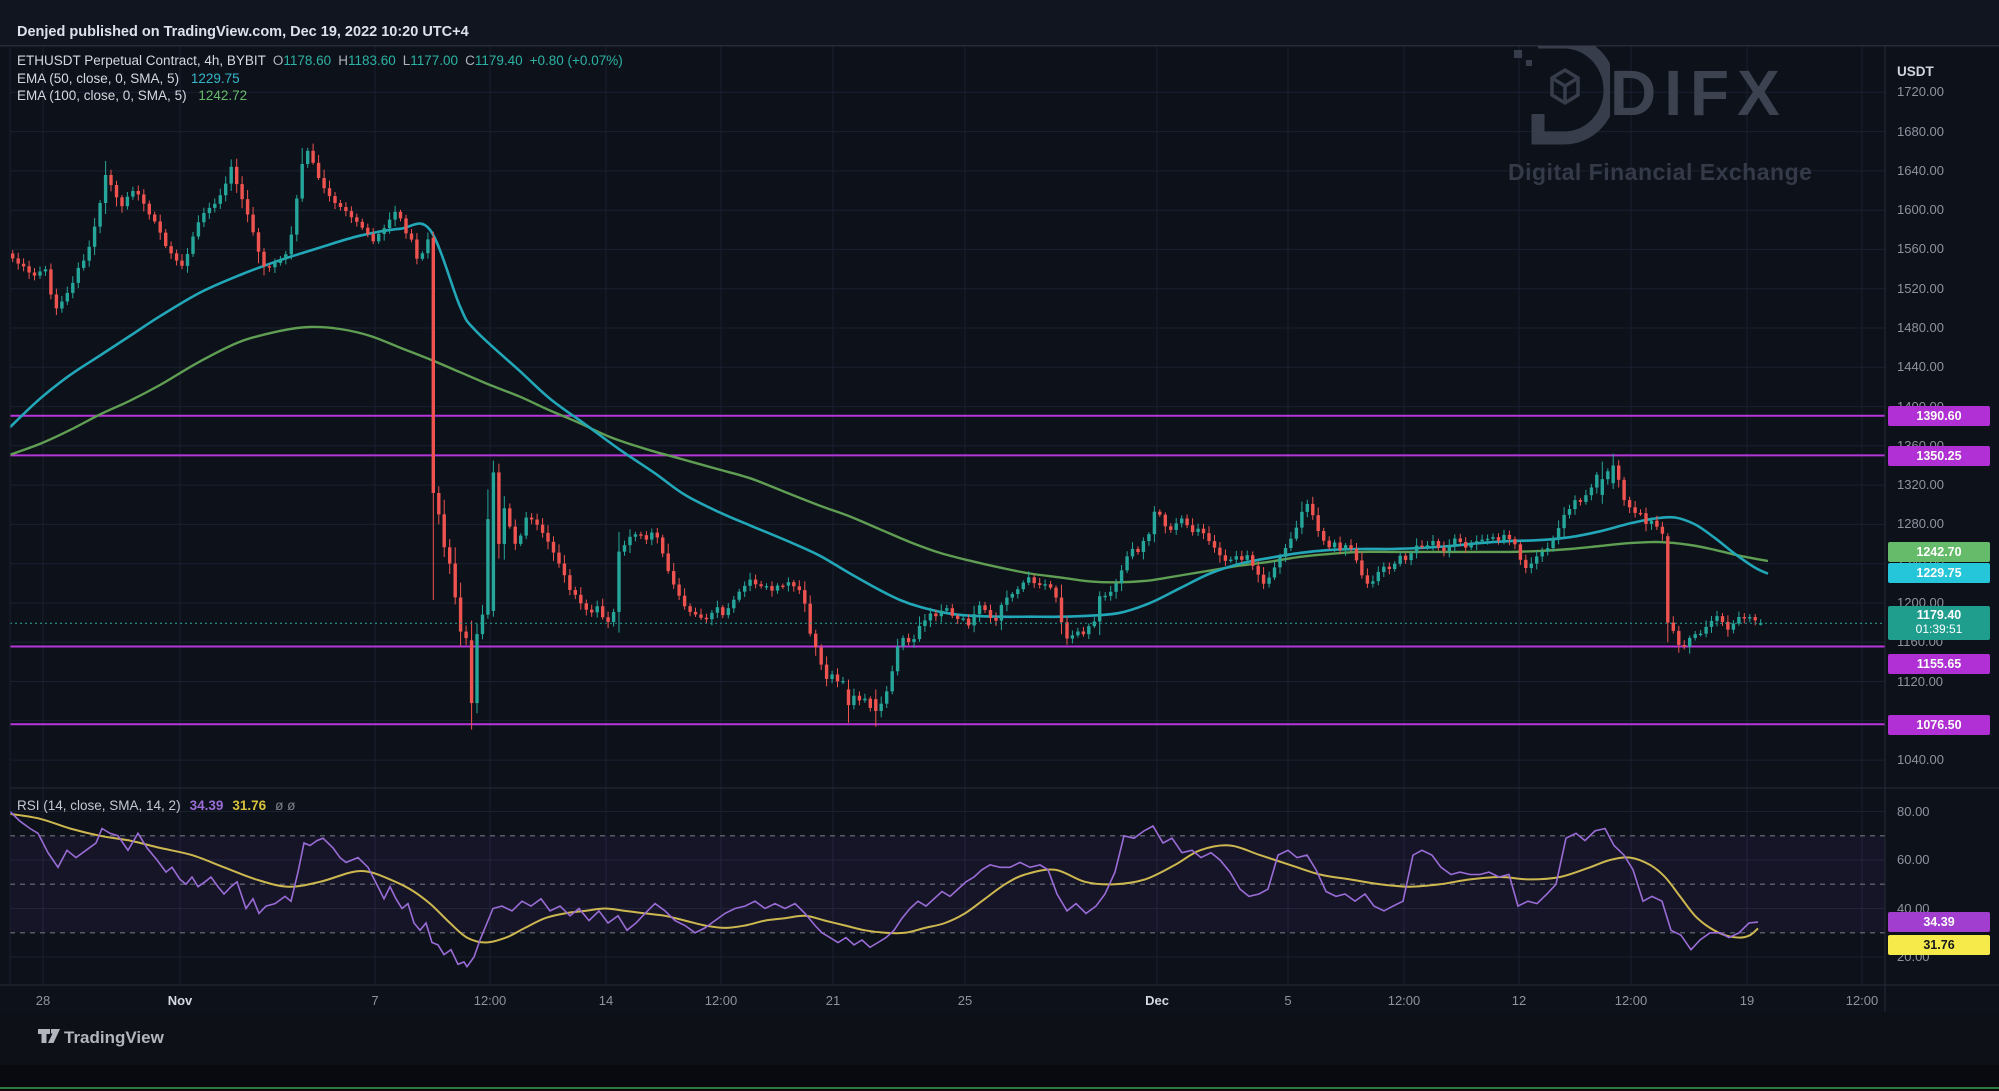 This screenshot has height=1091, width=1999. Describe the element at coordinates (999, 1038) in the screenshot. I see `footer-bar: TradingView` at that location.